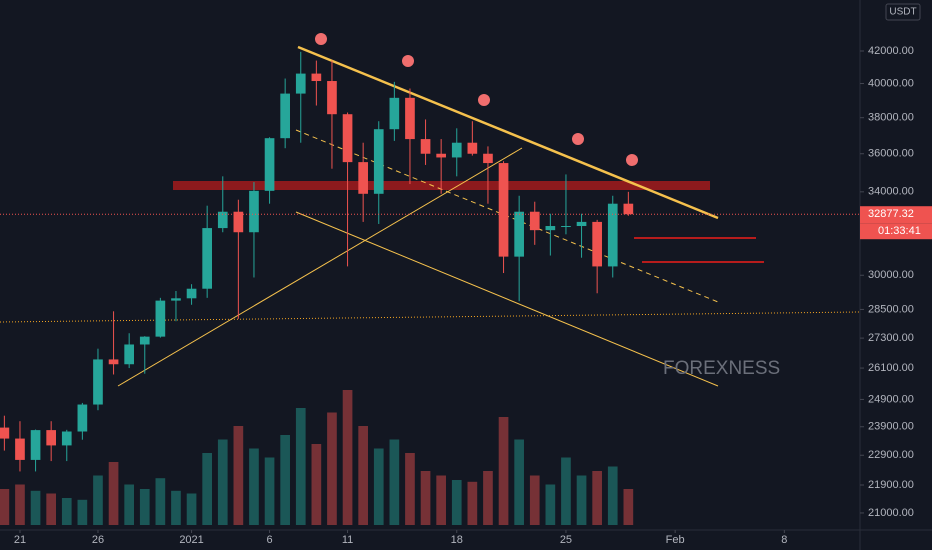  What do you see at coordinates (891, 214) in the screenshot?
I see `last-price-label: 32877.32` at bounding box center [891, 214].